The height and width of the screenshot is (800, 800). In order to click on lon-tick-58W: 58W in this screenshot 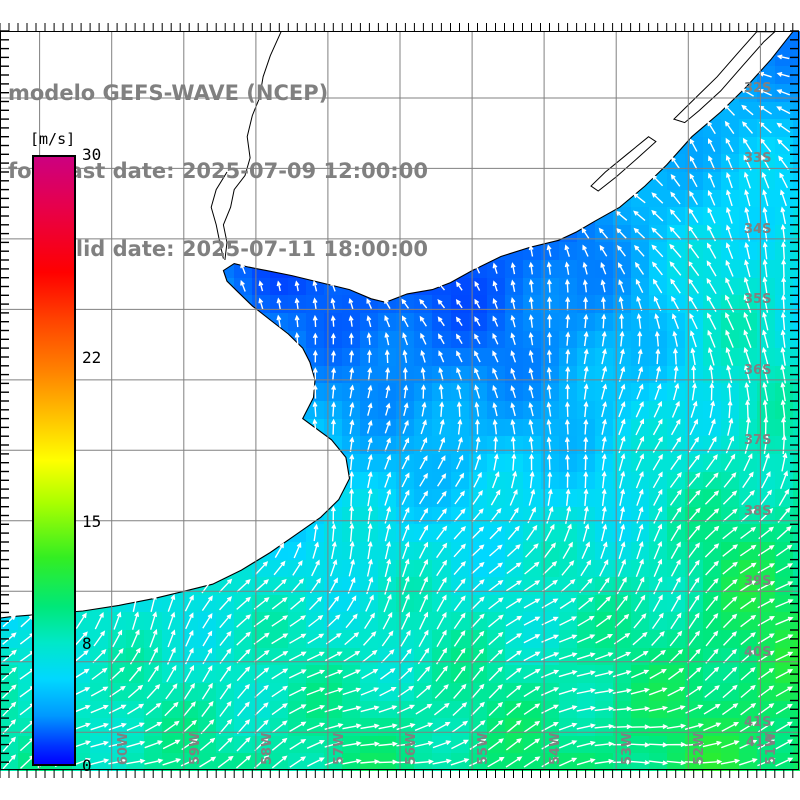, I will do `click(267, 748)`.